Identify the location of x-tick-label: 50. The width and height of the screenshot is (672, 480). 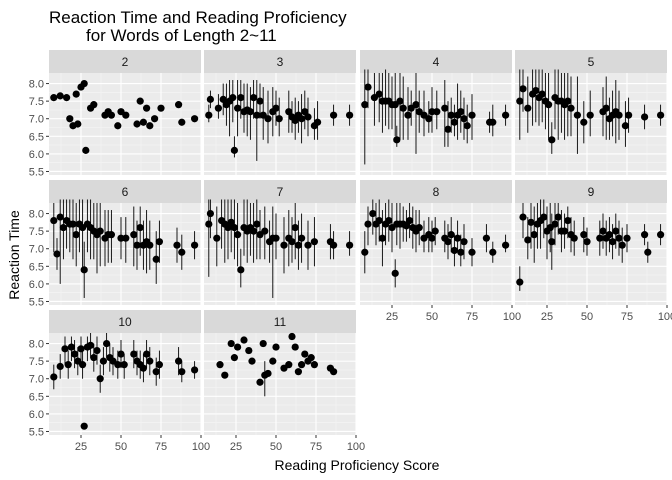
(587, 317).